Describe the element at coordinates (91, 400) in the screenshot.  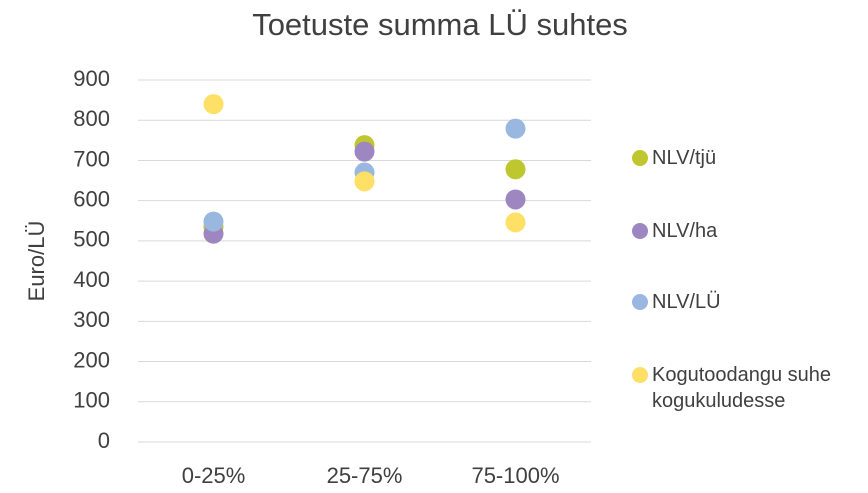
I see `y-tick-label: 100` at that location.